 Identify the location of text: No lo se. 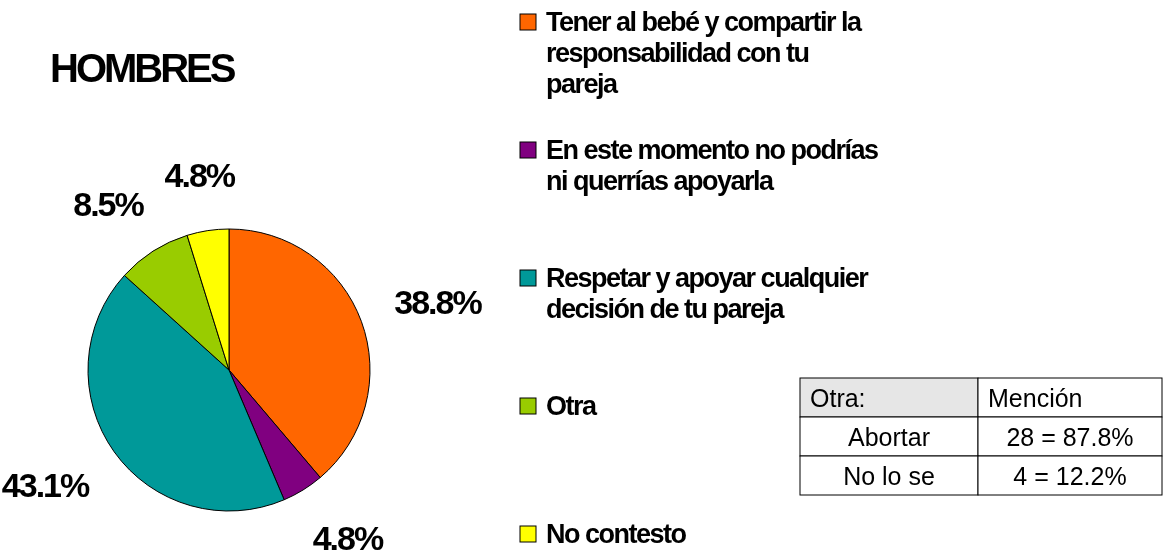
(889, 476).